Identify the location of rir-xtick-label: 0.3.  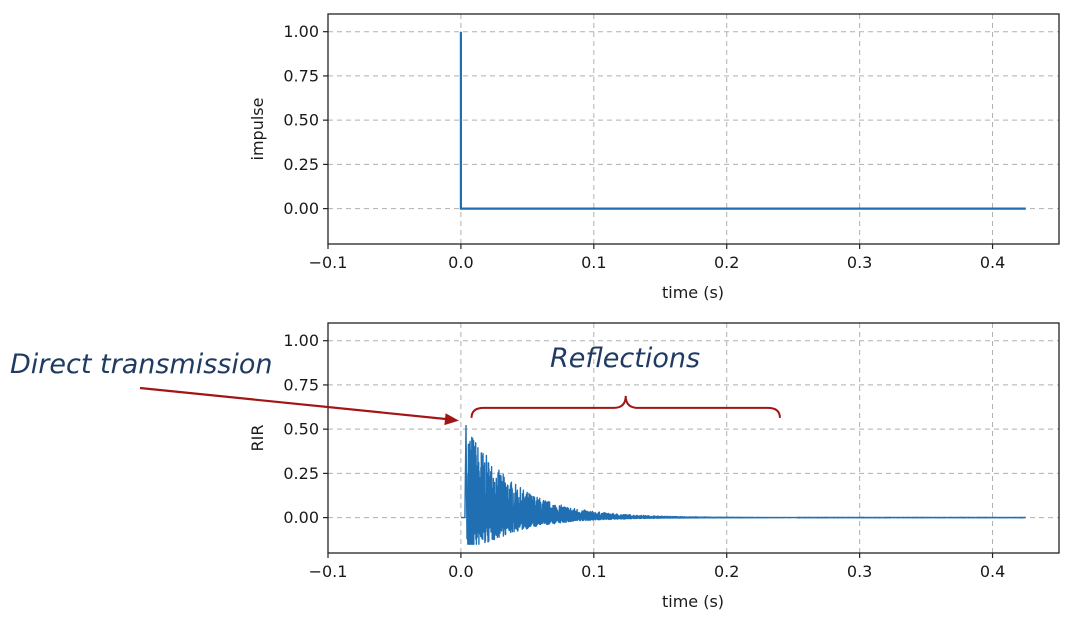
(859, 571).